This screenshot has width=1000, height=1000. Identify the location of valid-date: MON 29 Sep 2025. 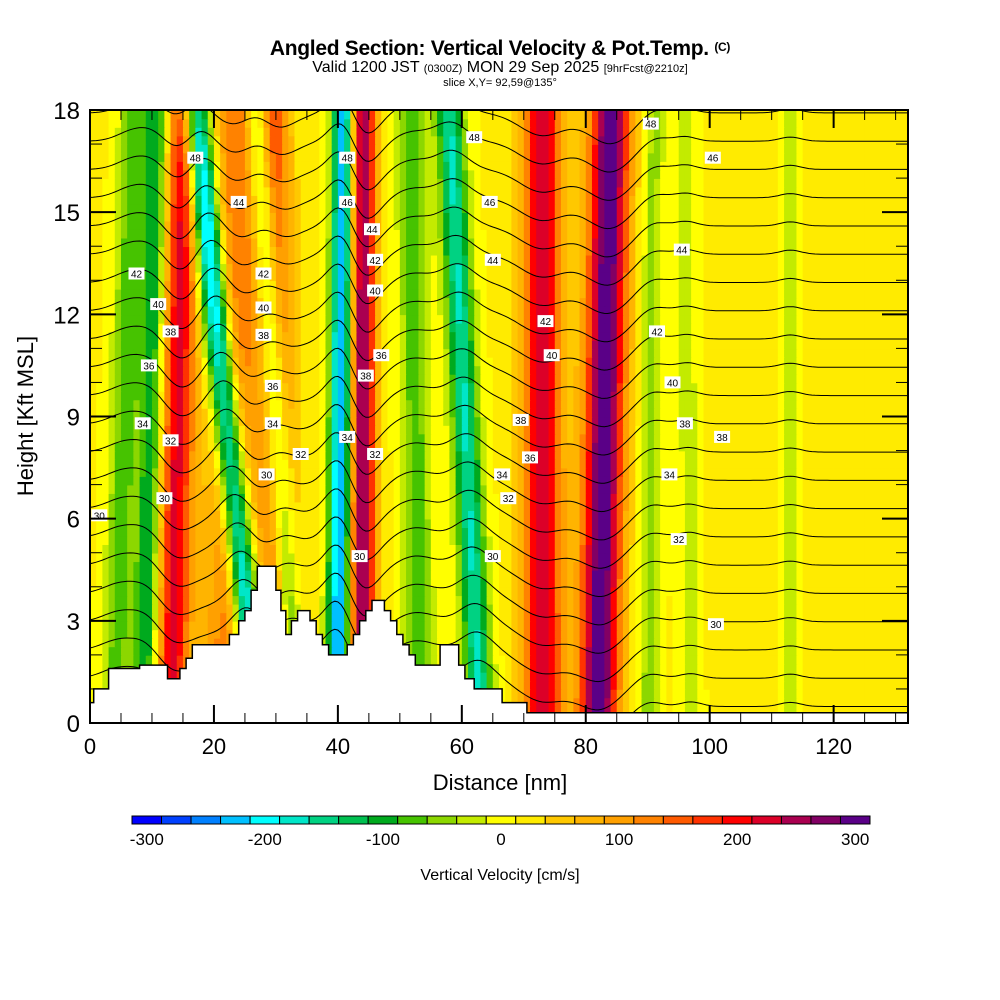
(533, 67).